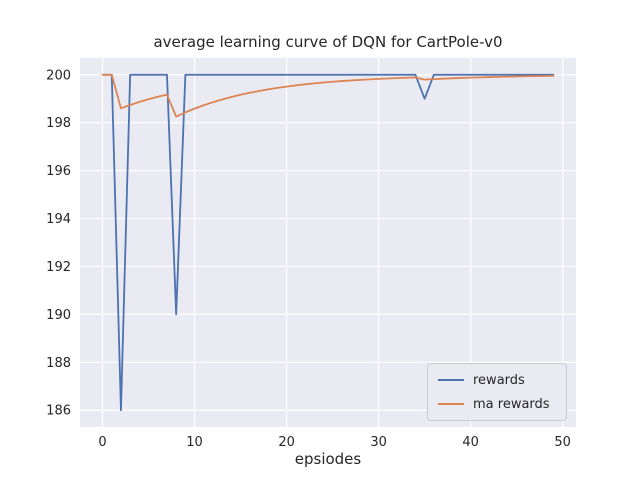 This screenshot has width=640, height=480. Describe the element at coordinates (58, 171) in the screenshot. I see `y-tick-label: 196` at that location.